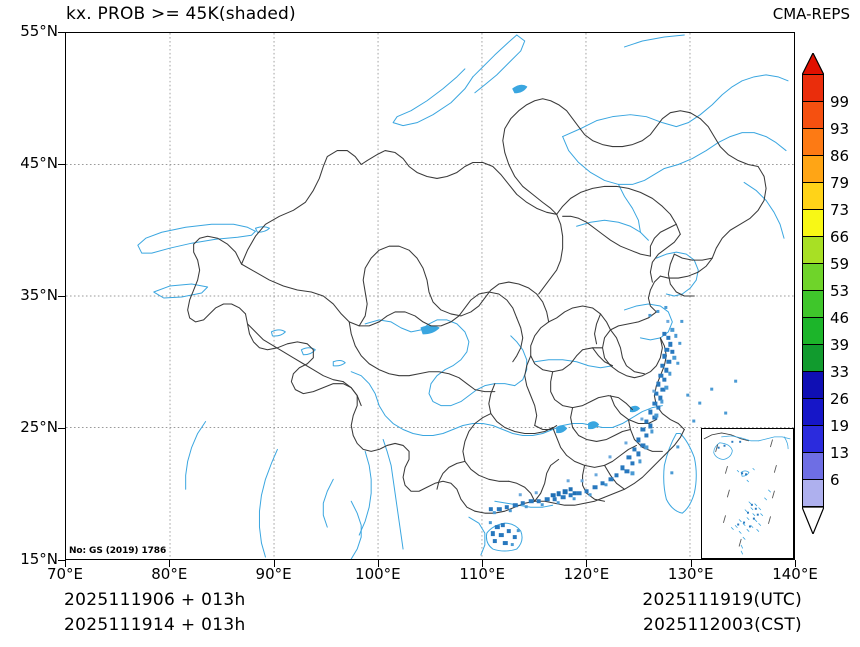 The image size is (860, 647). Describe the element at coordinates (811, 14) in the screenshot. I see `model-label: CMA-REPS` at that location.